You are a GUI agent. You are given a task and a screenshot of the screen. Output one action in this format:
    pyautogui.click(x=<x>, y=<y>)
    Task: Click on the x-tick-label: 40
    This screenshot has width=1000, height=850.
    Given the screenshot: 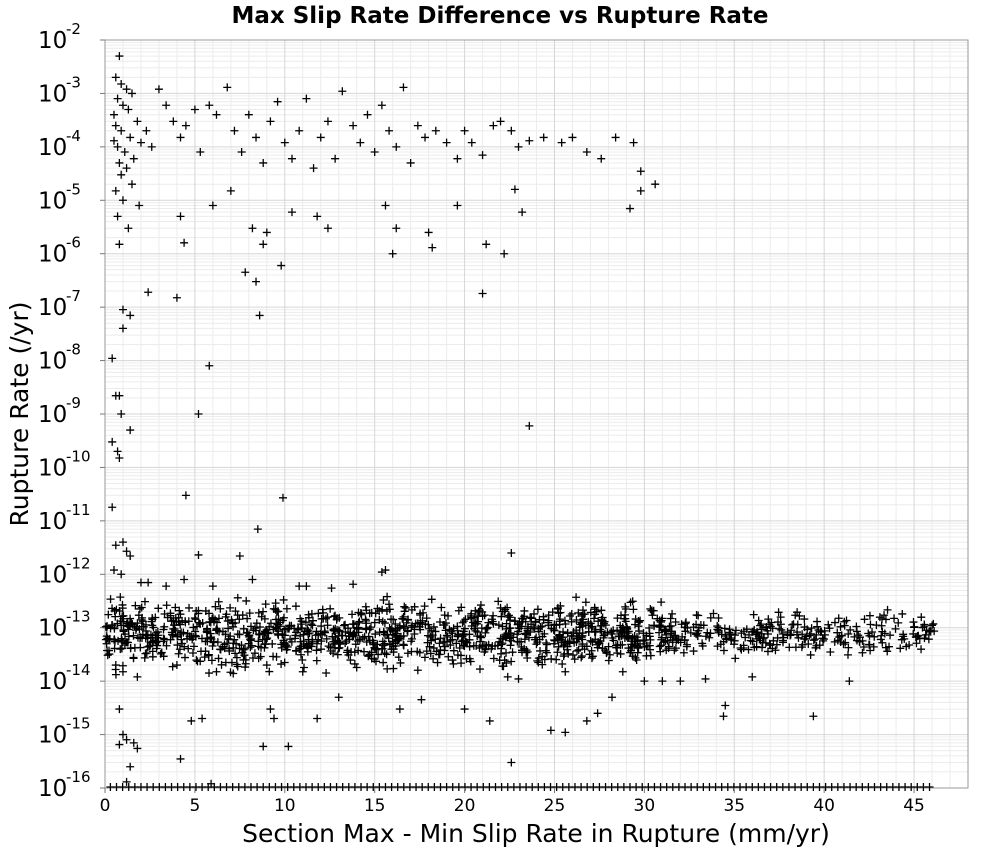 What is the action you would take?
    pyautogui.click(x=824, y=806)
    